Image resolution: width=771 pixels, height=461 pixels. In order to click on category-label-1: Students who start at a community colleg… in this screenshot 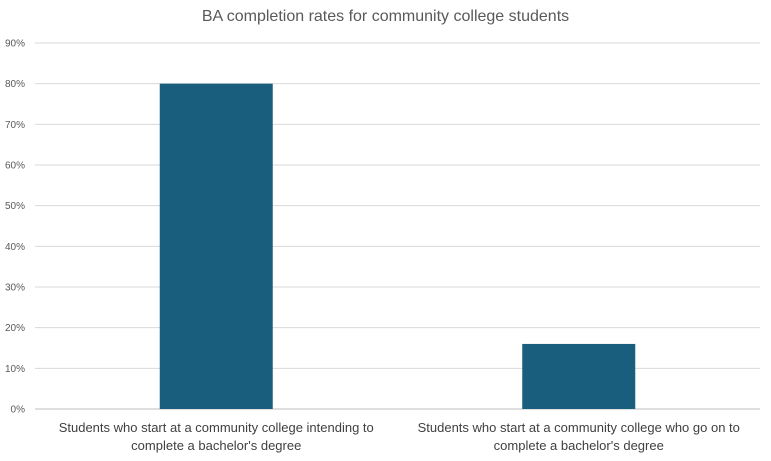, I will do `click(216, 436)`.